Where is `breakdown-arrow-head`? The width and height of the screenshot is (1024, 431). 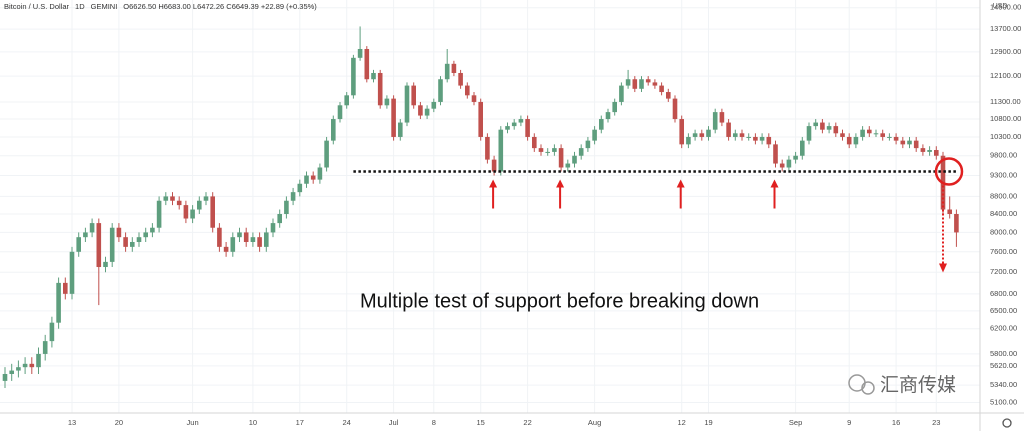
breakdown-arrow-head is located at coordinates (943, 268).